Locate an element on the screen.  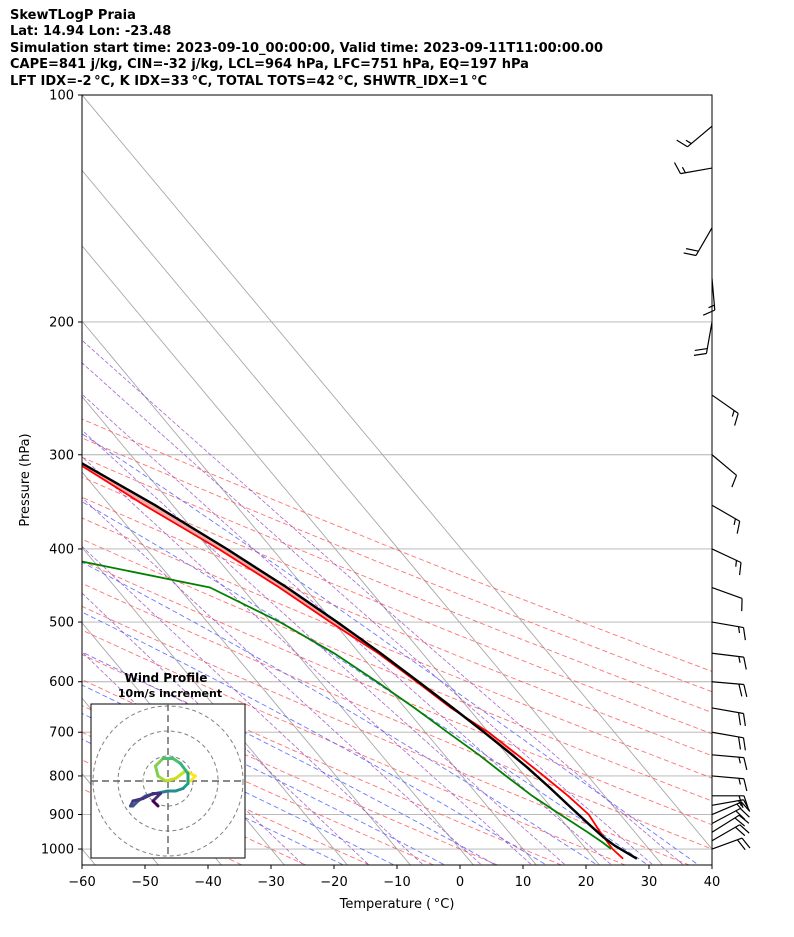
y-tick-label: 800 is located at coordinates (61, 776).